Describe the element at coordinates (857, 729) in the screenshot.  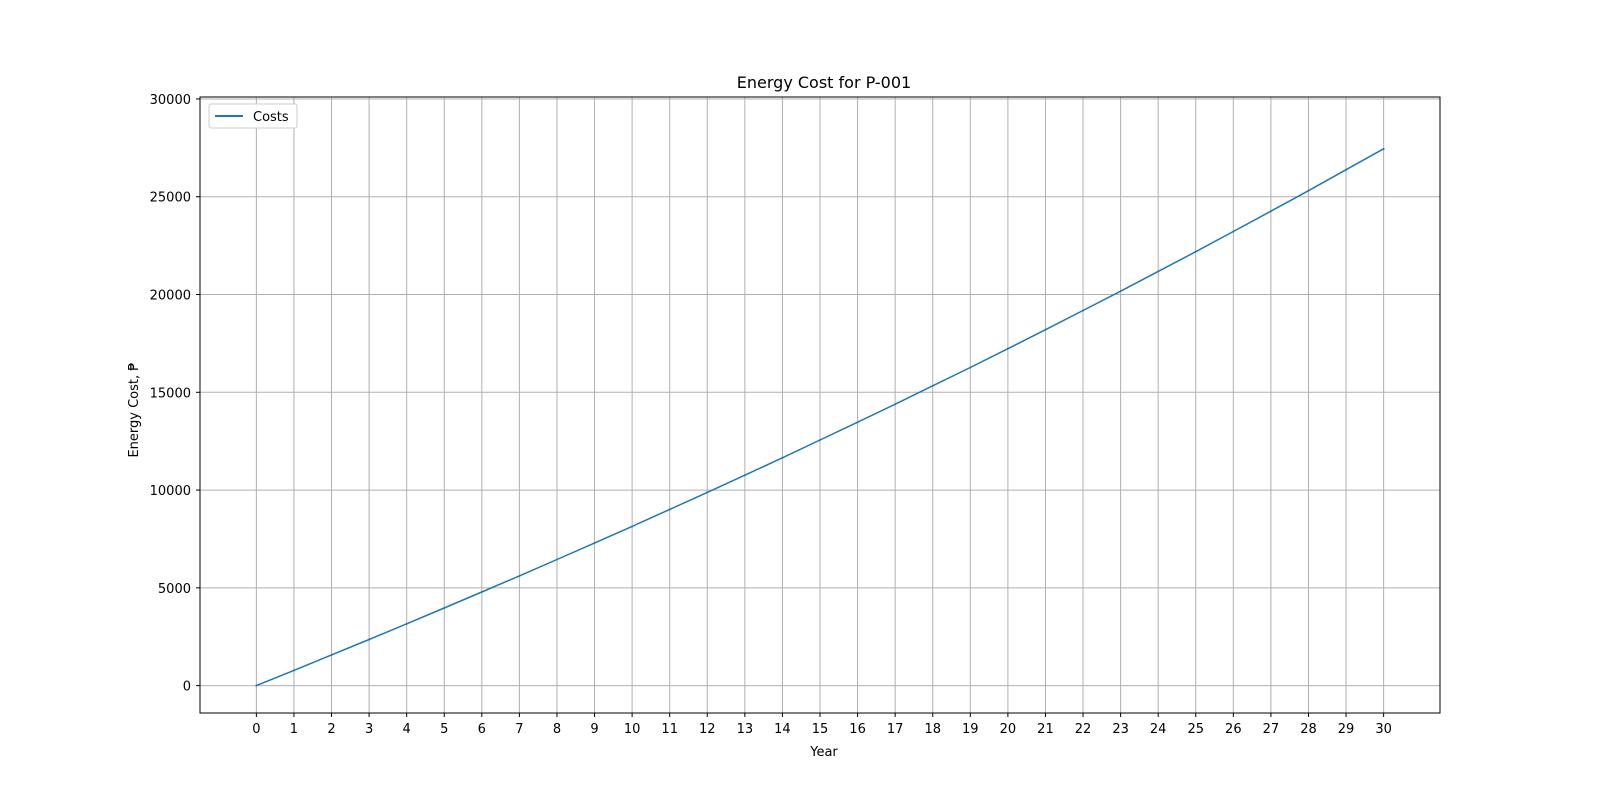
I see `x-tick-label: 16` at that location.